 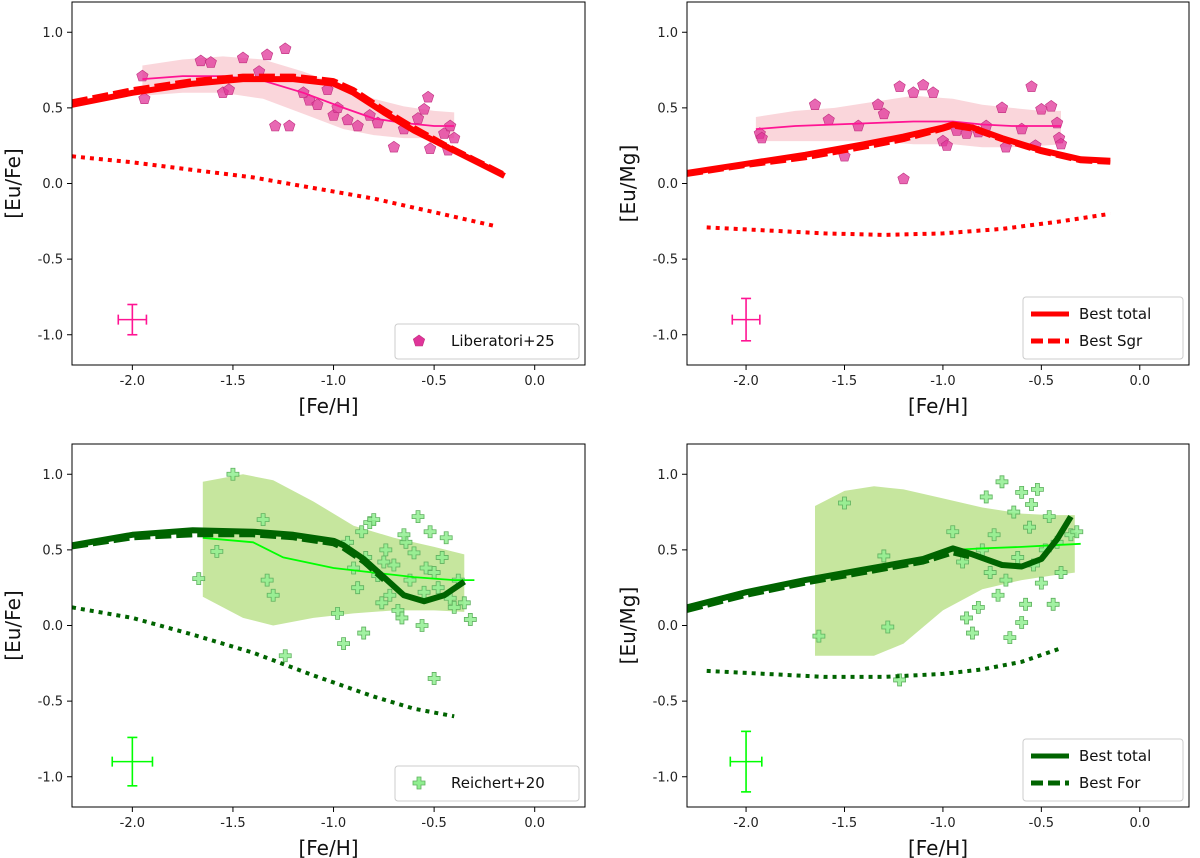 What do you see at coordinates (1111, 341) in the screenshot?
I see `legend-label: Best Sgr` at bounding box center [1111, 341].